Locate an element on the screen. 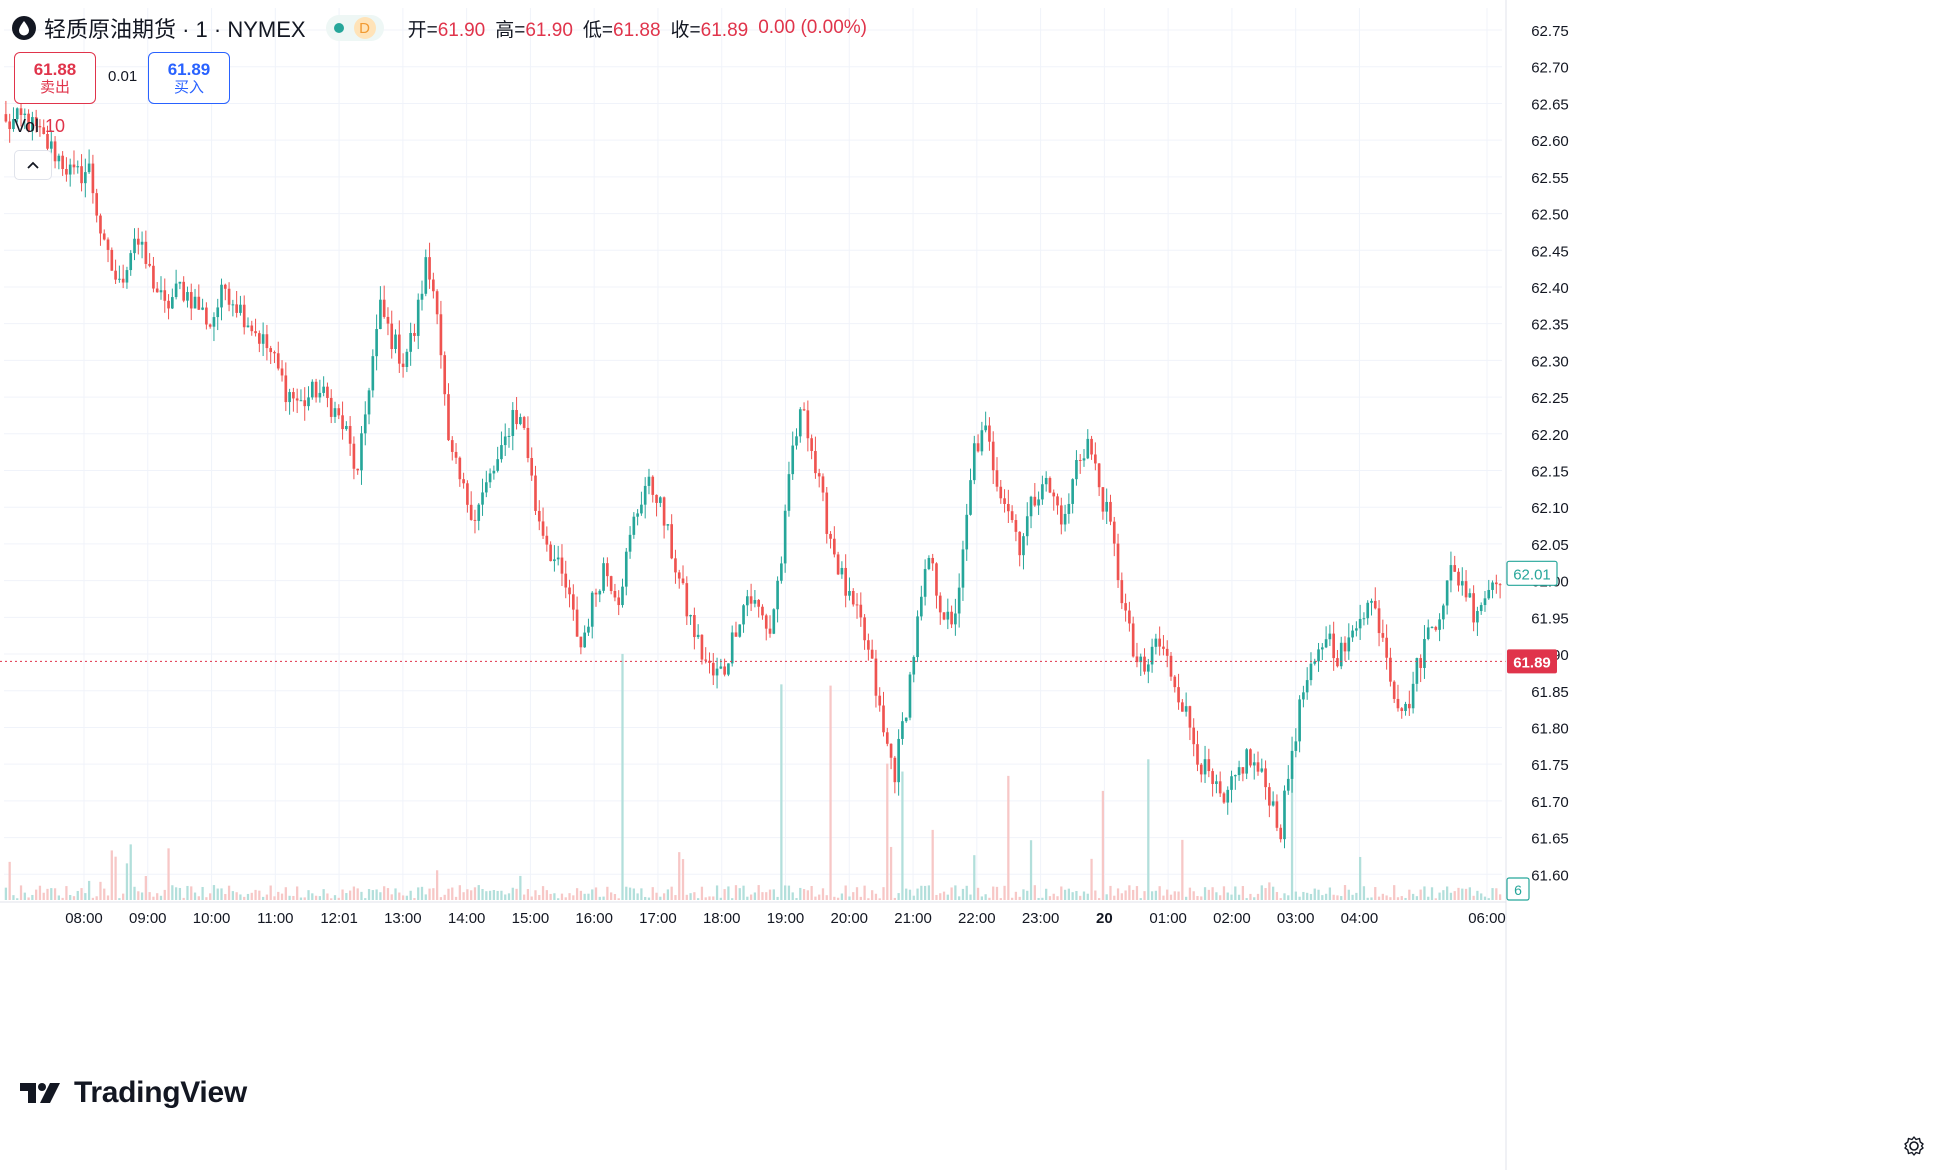  time-tick-label: 18:00 is located at coordinates (722, 918).